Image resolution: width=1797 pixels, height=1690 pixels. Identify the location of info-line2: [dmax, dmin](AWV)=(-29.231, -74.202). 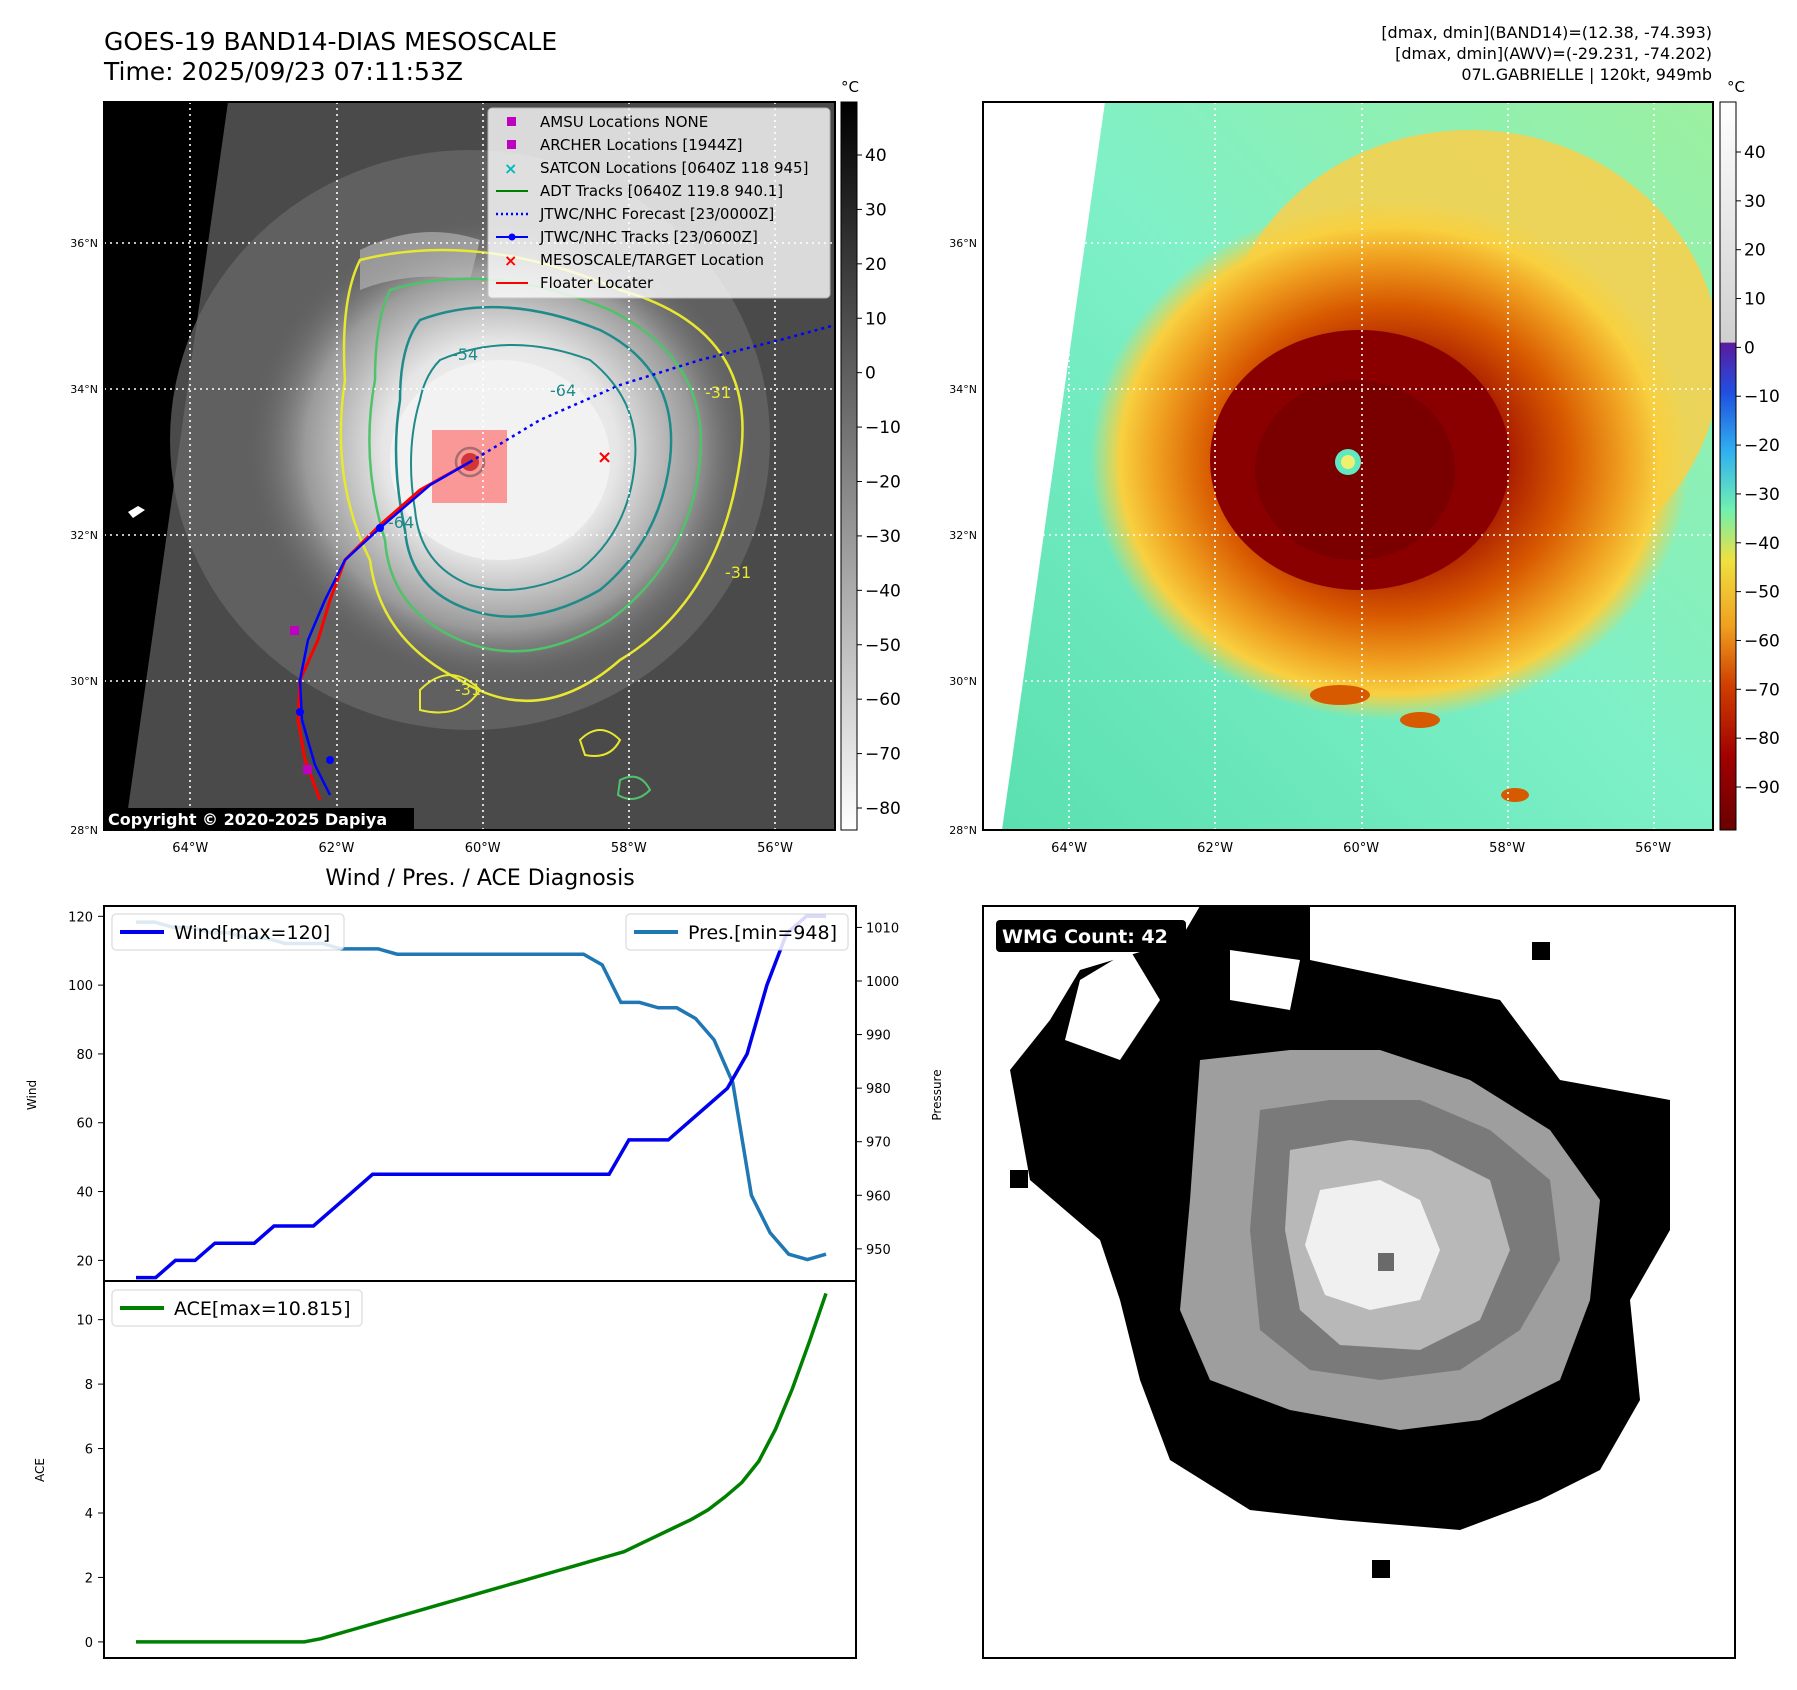
(1553, 53).